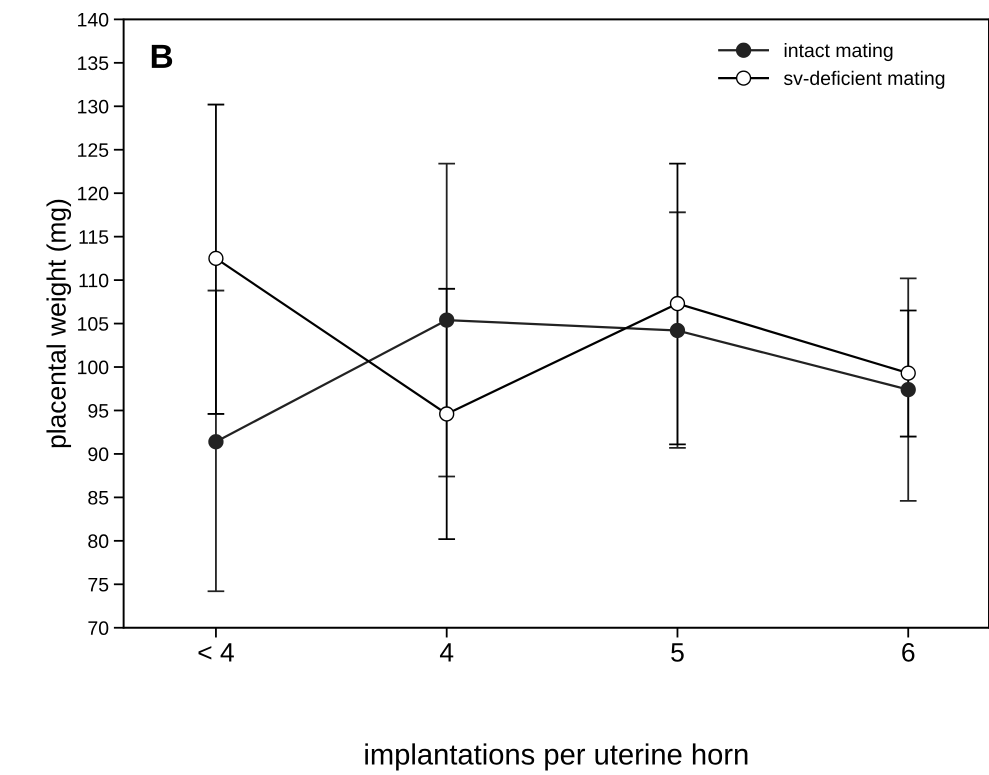 This screenshot has width=989, height=775. What do you see at coordinates (93, 193) in the screenshot?
I see `y-tick-label: 120` at bounding box center [93, 193].